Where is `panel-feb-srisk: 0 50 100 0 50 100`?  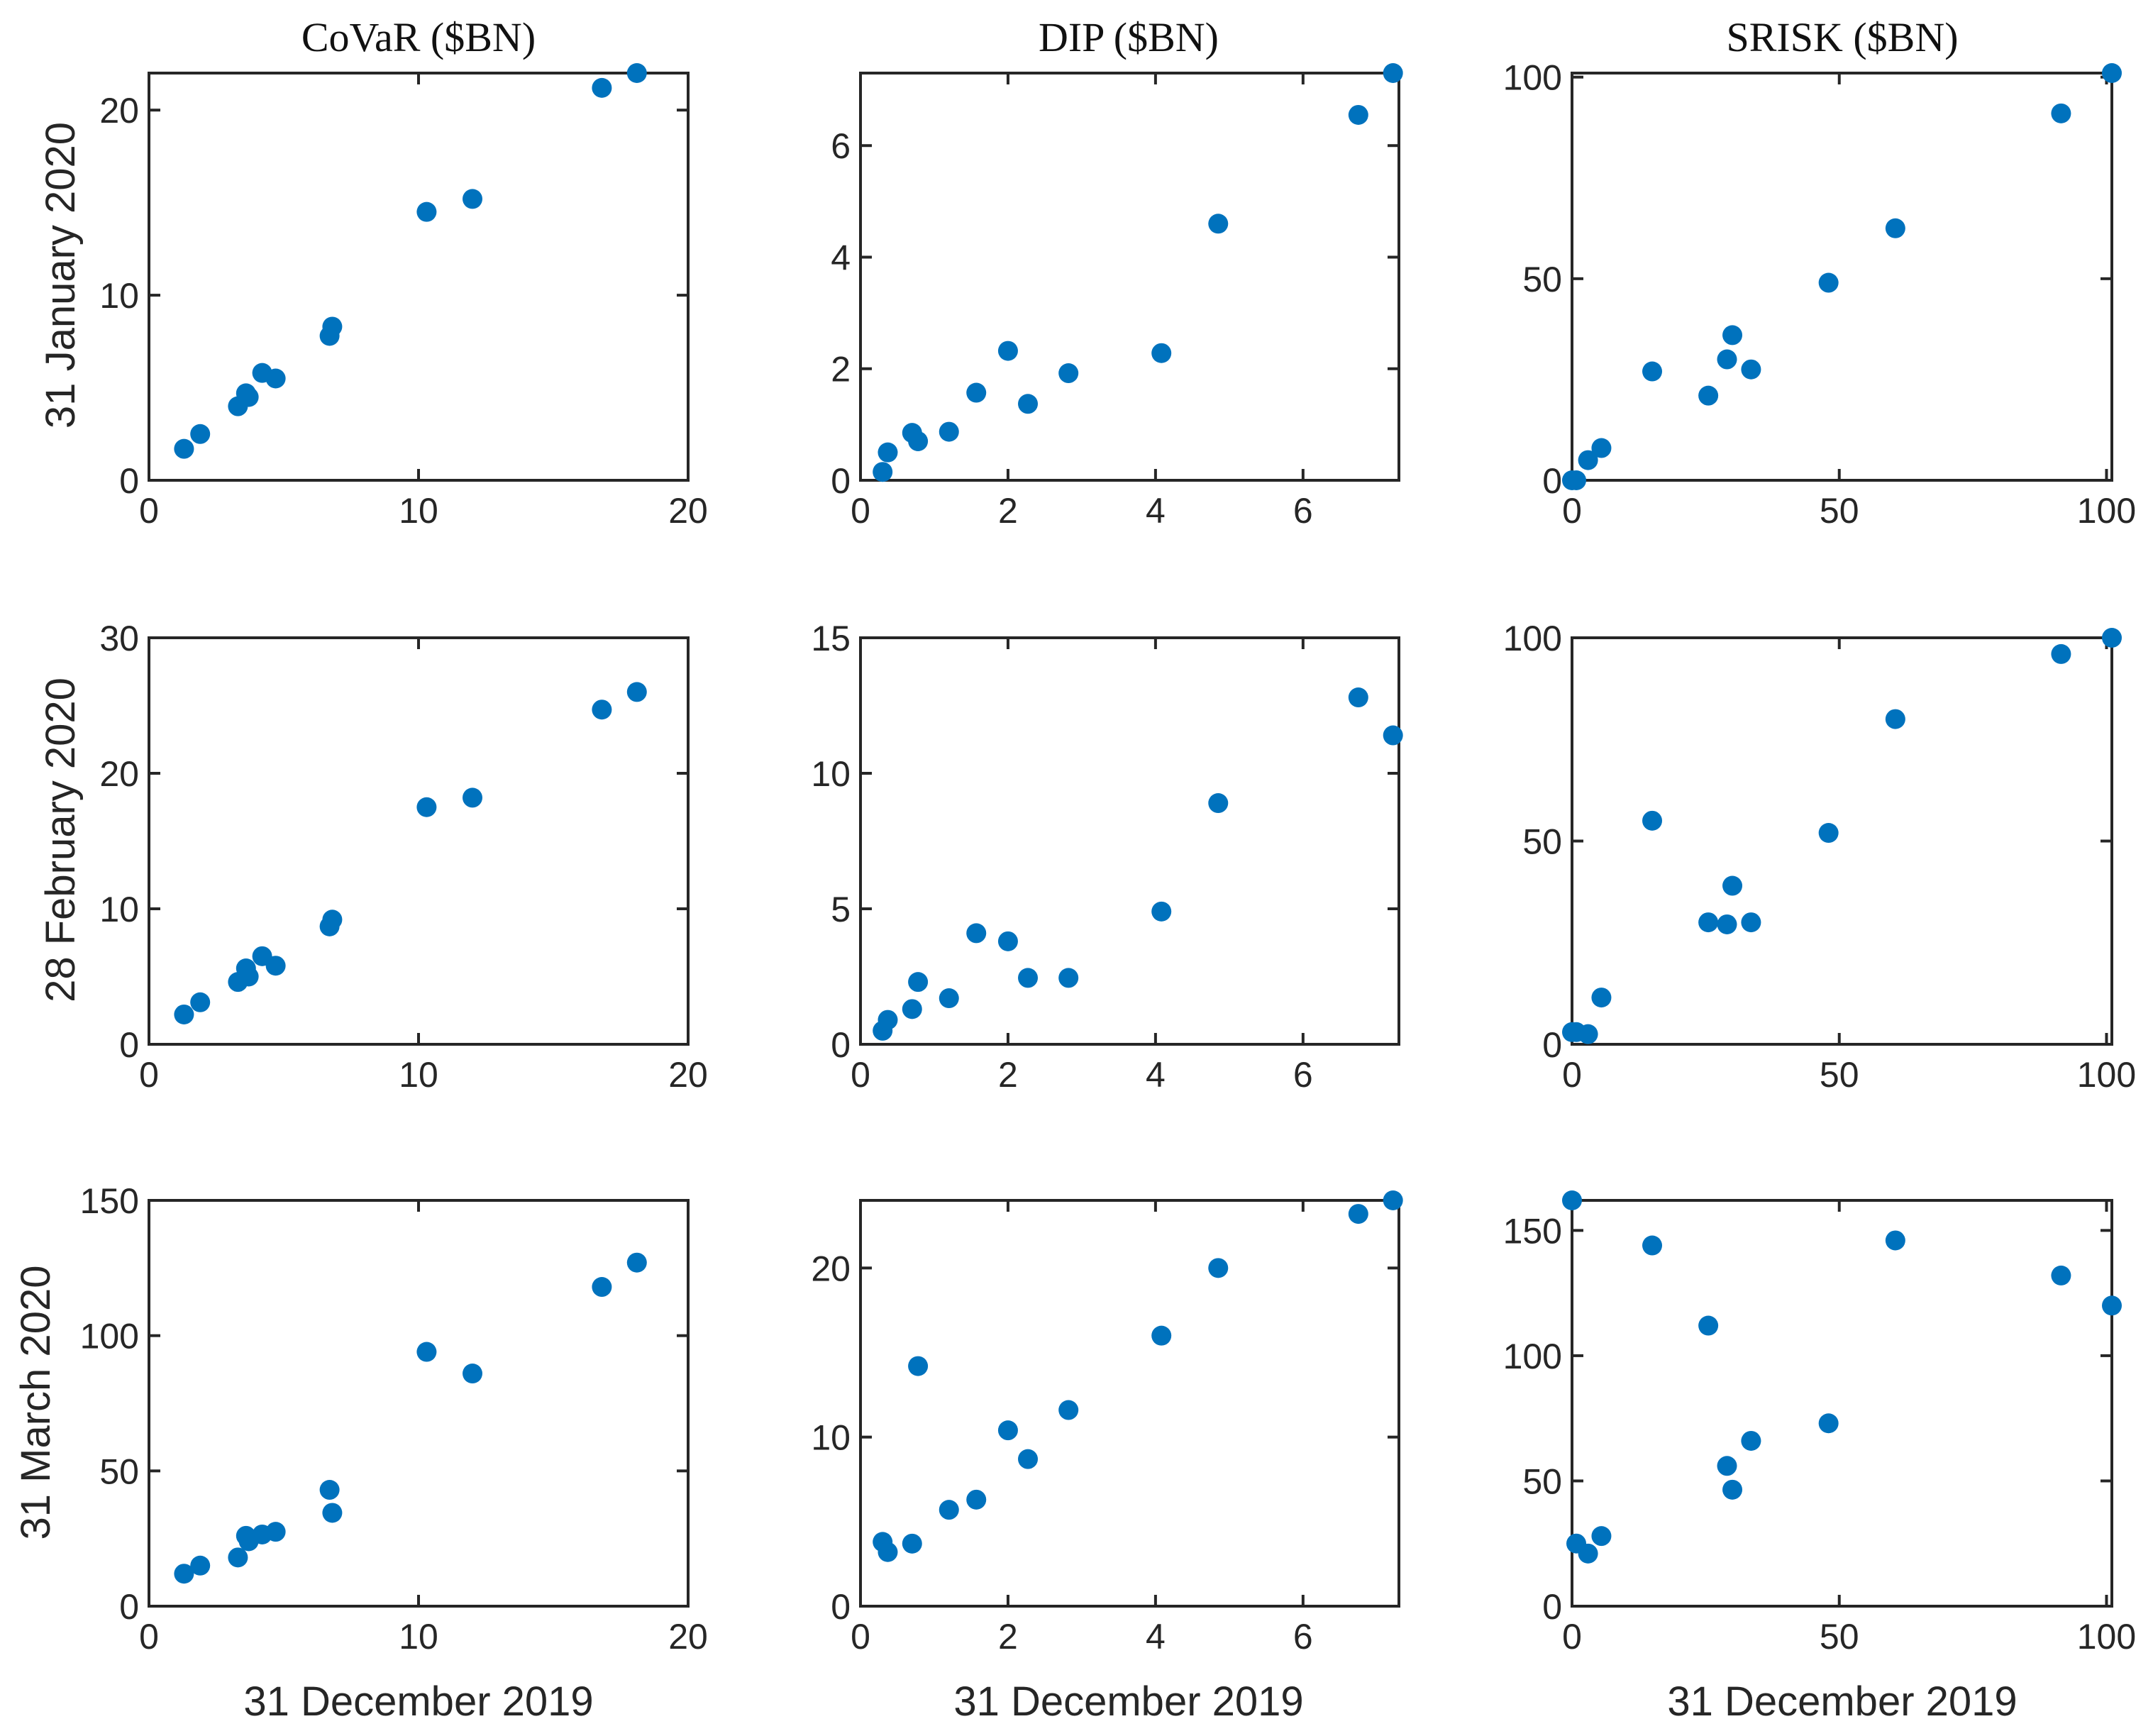
panel-feb-srisk: 0 50 100 0 50 100 is located at coordinates (1820, 857).